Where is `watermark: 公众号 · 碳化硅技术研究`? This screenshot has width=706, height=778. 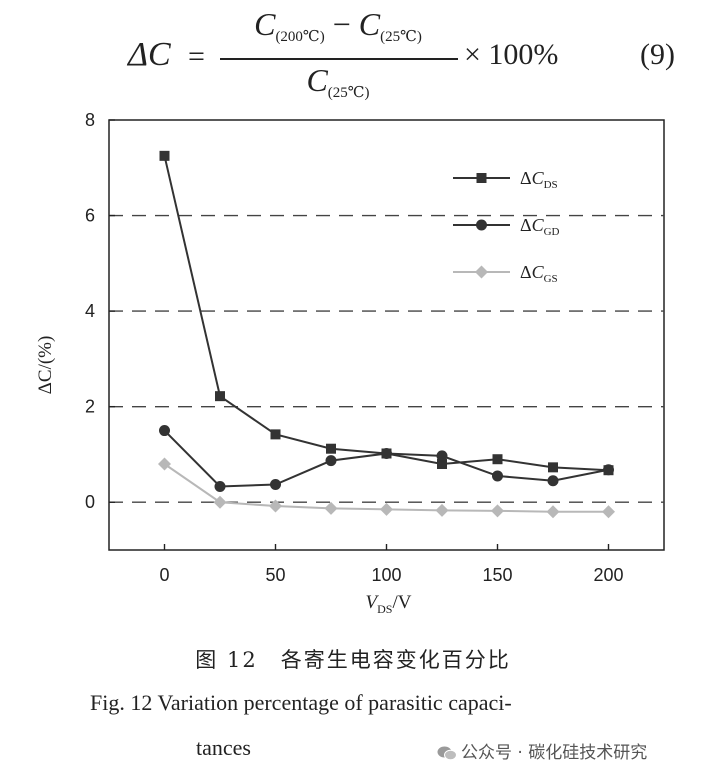
watermark: 公众号 · 碳化硅技术研究 is located at coordinates (542, 750).